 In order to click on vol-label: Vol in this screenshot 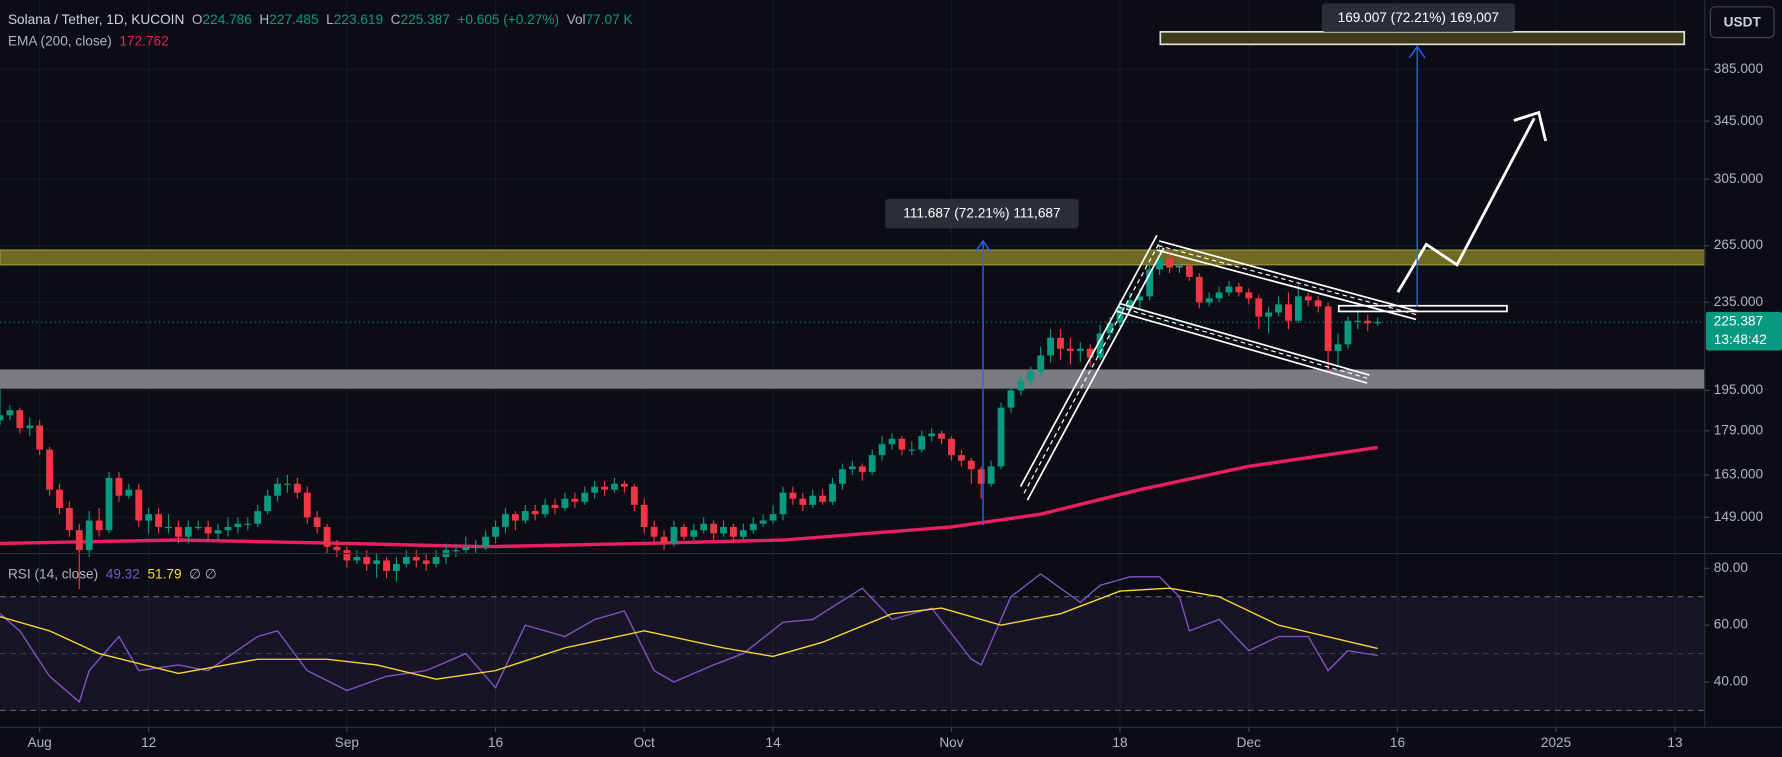, I will do `click(576, 19)`.